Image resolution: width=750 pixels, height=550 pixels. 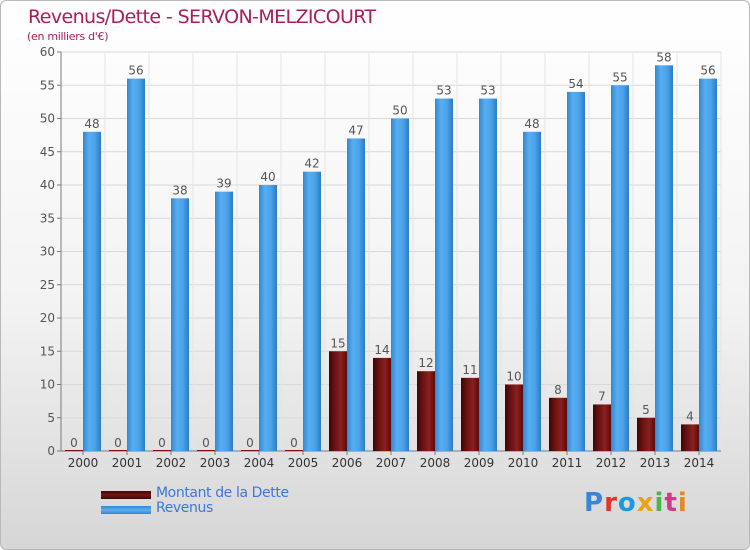 I want to click on y-tick-label: 45, so click(x=47, y=152).